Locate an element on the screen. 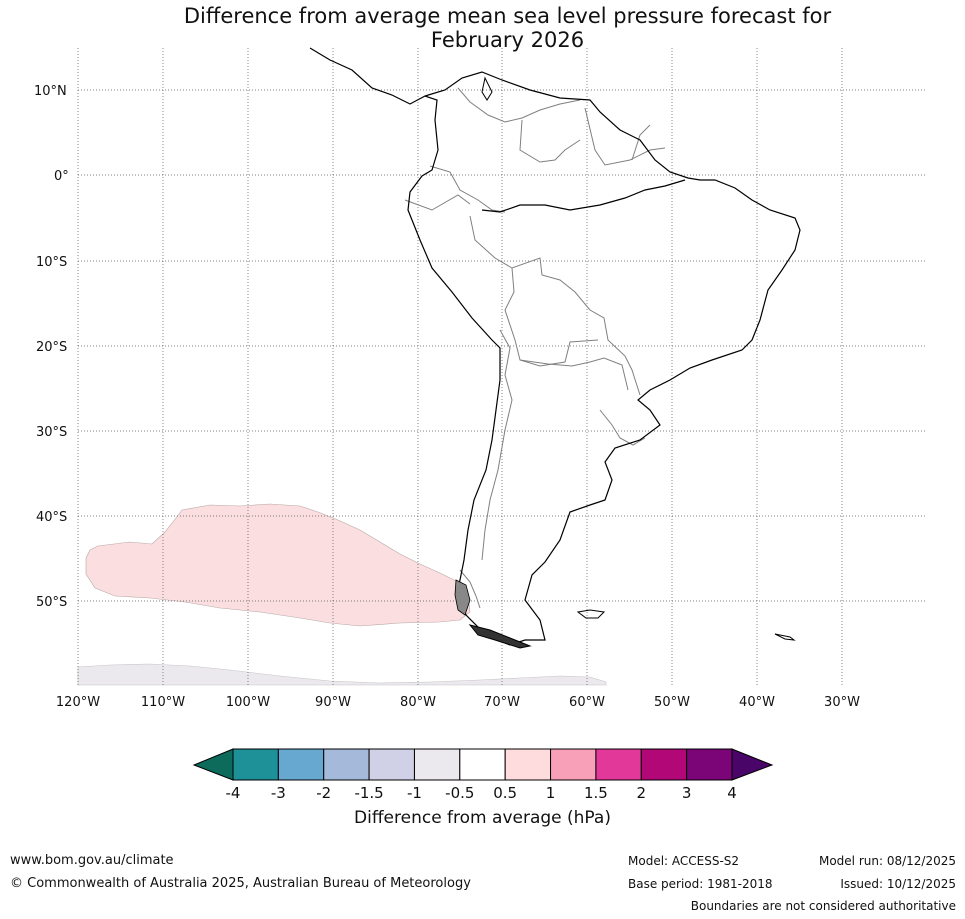  colorbar-tick-label: 3 is located at coordinates (687, 793).